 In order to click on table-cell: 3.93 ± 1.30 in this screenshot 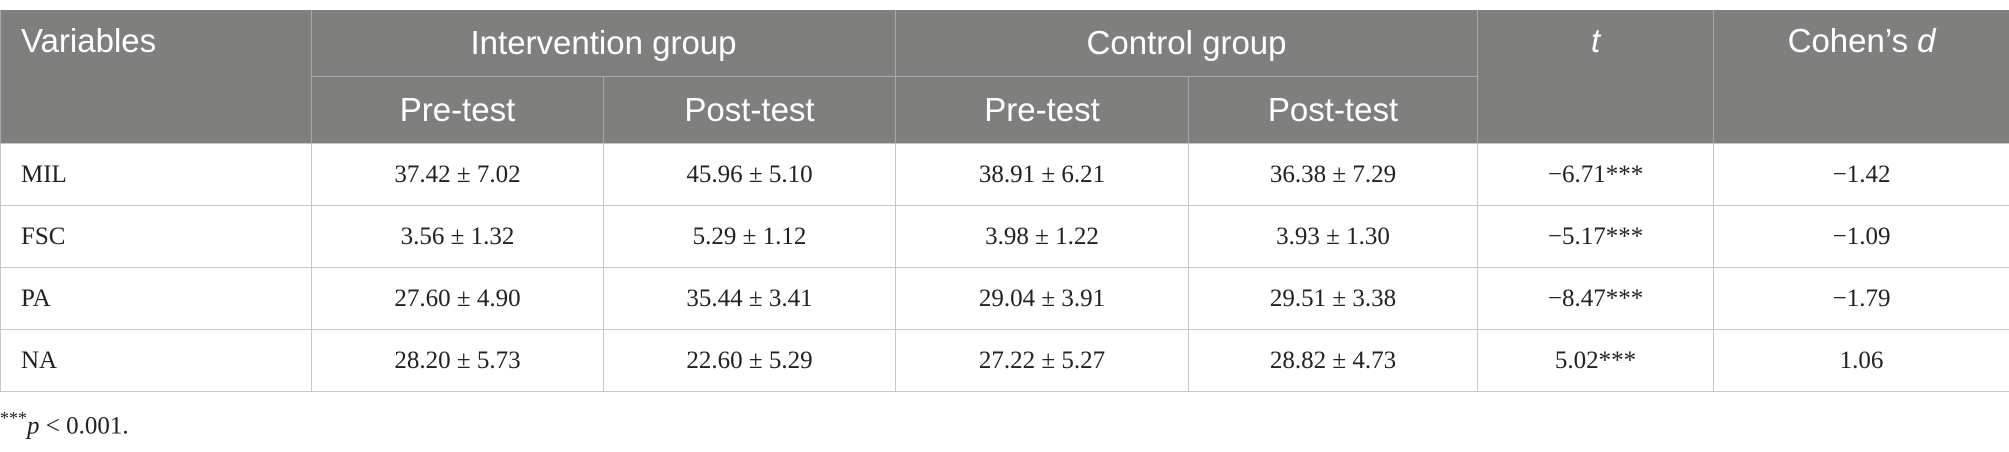, I will do `click(1333, 236)`.